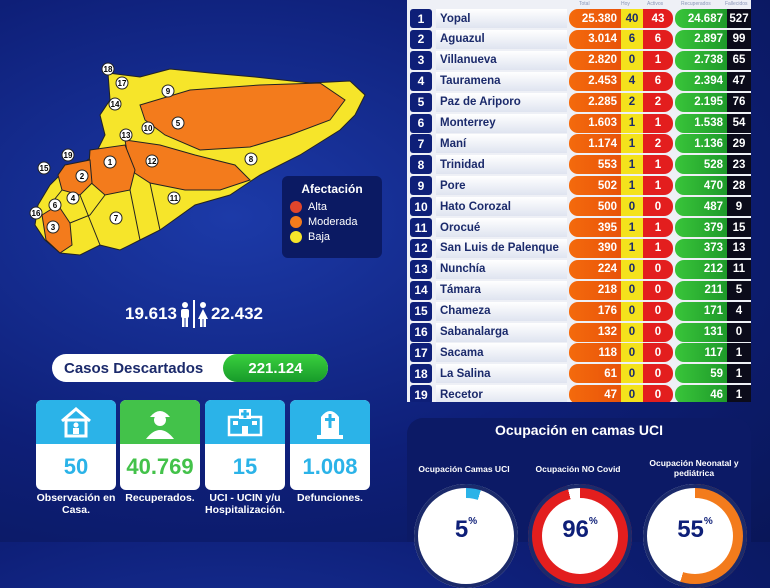  Describe the element at coordinates (632, 39) in the screenshot. I see `today-cases: 6` at that location.